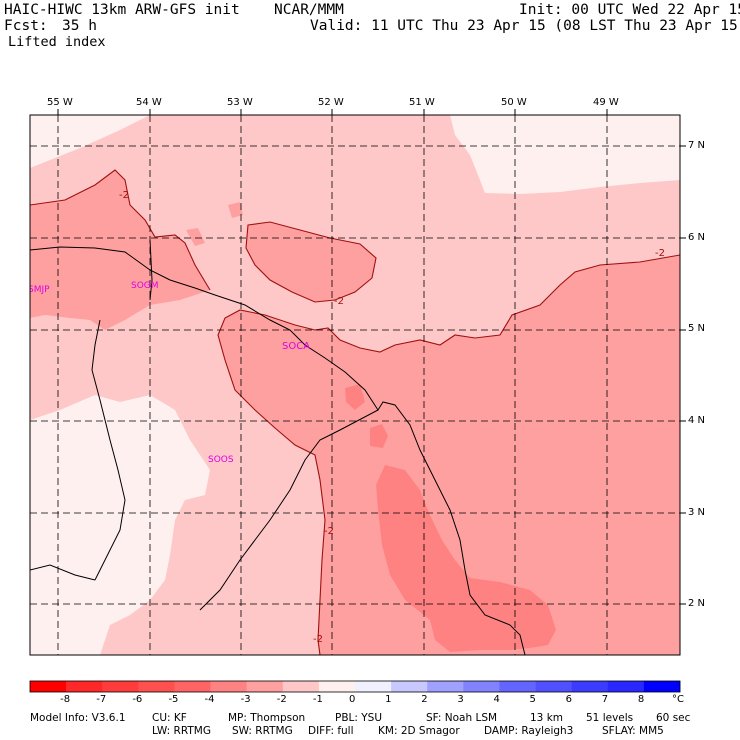 The image size is (740, 740). Describe the element at coordinates (78, 718) in the screenshot. I see `footer-model-info: Model Info: V3.6.1` at that location.